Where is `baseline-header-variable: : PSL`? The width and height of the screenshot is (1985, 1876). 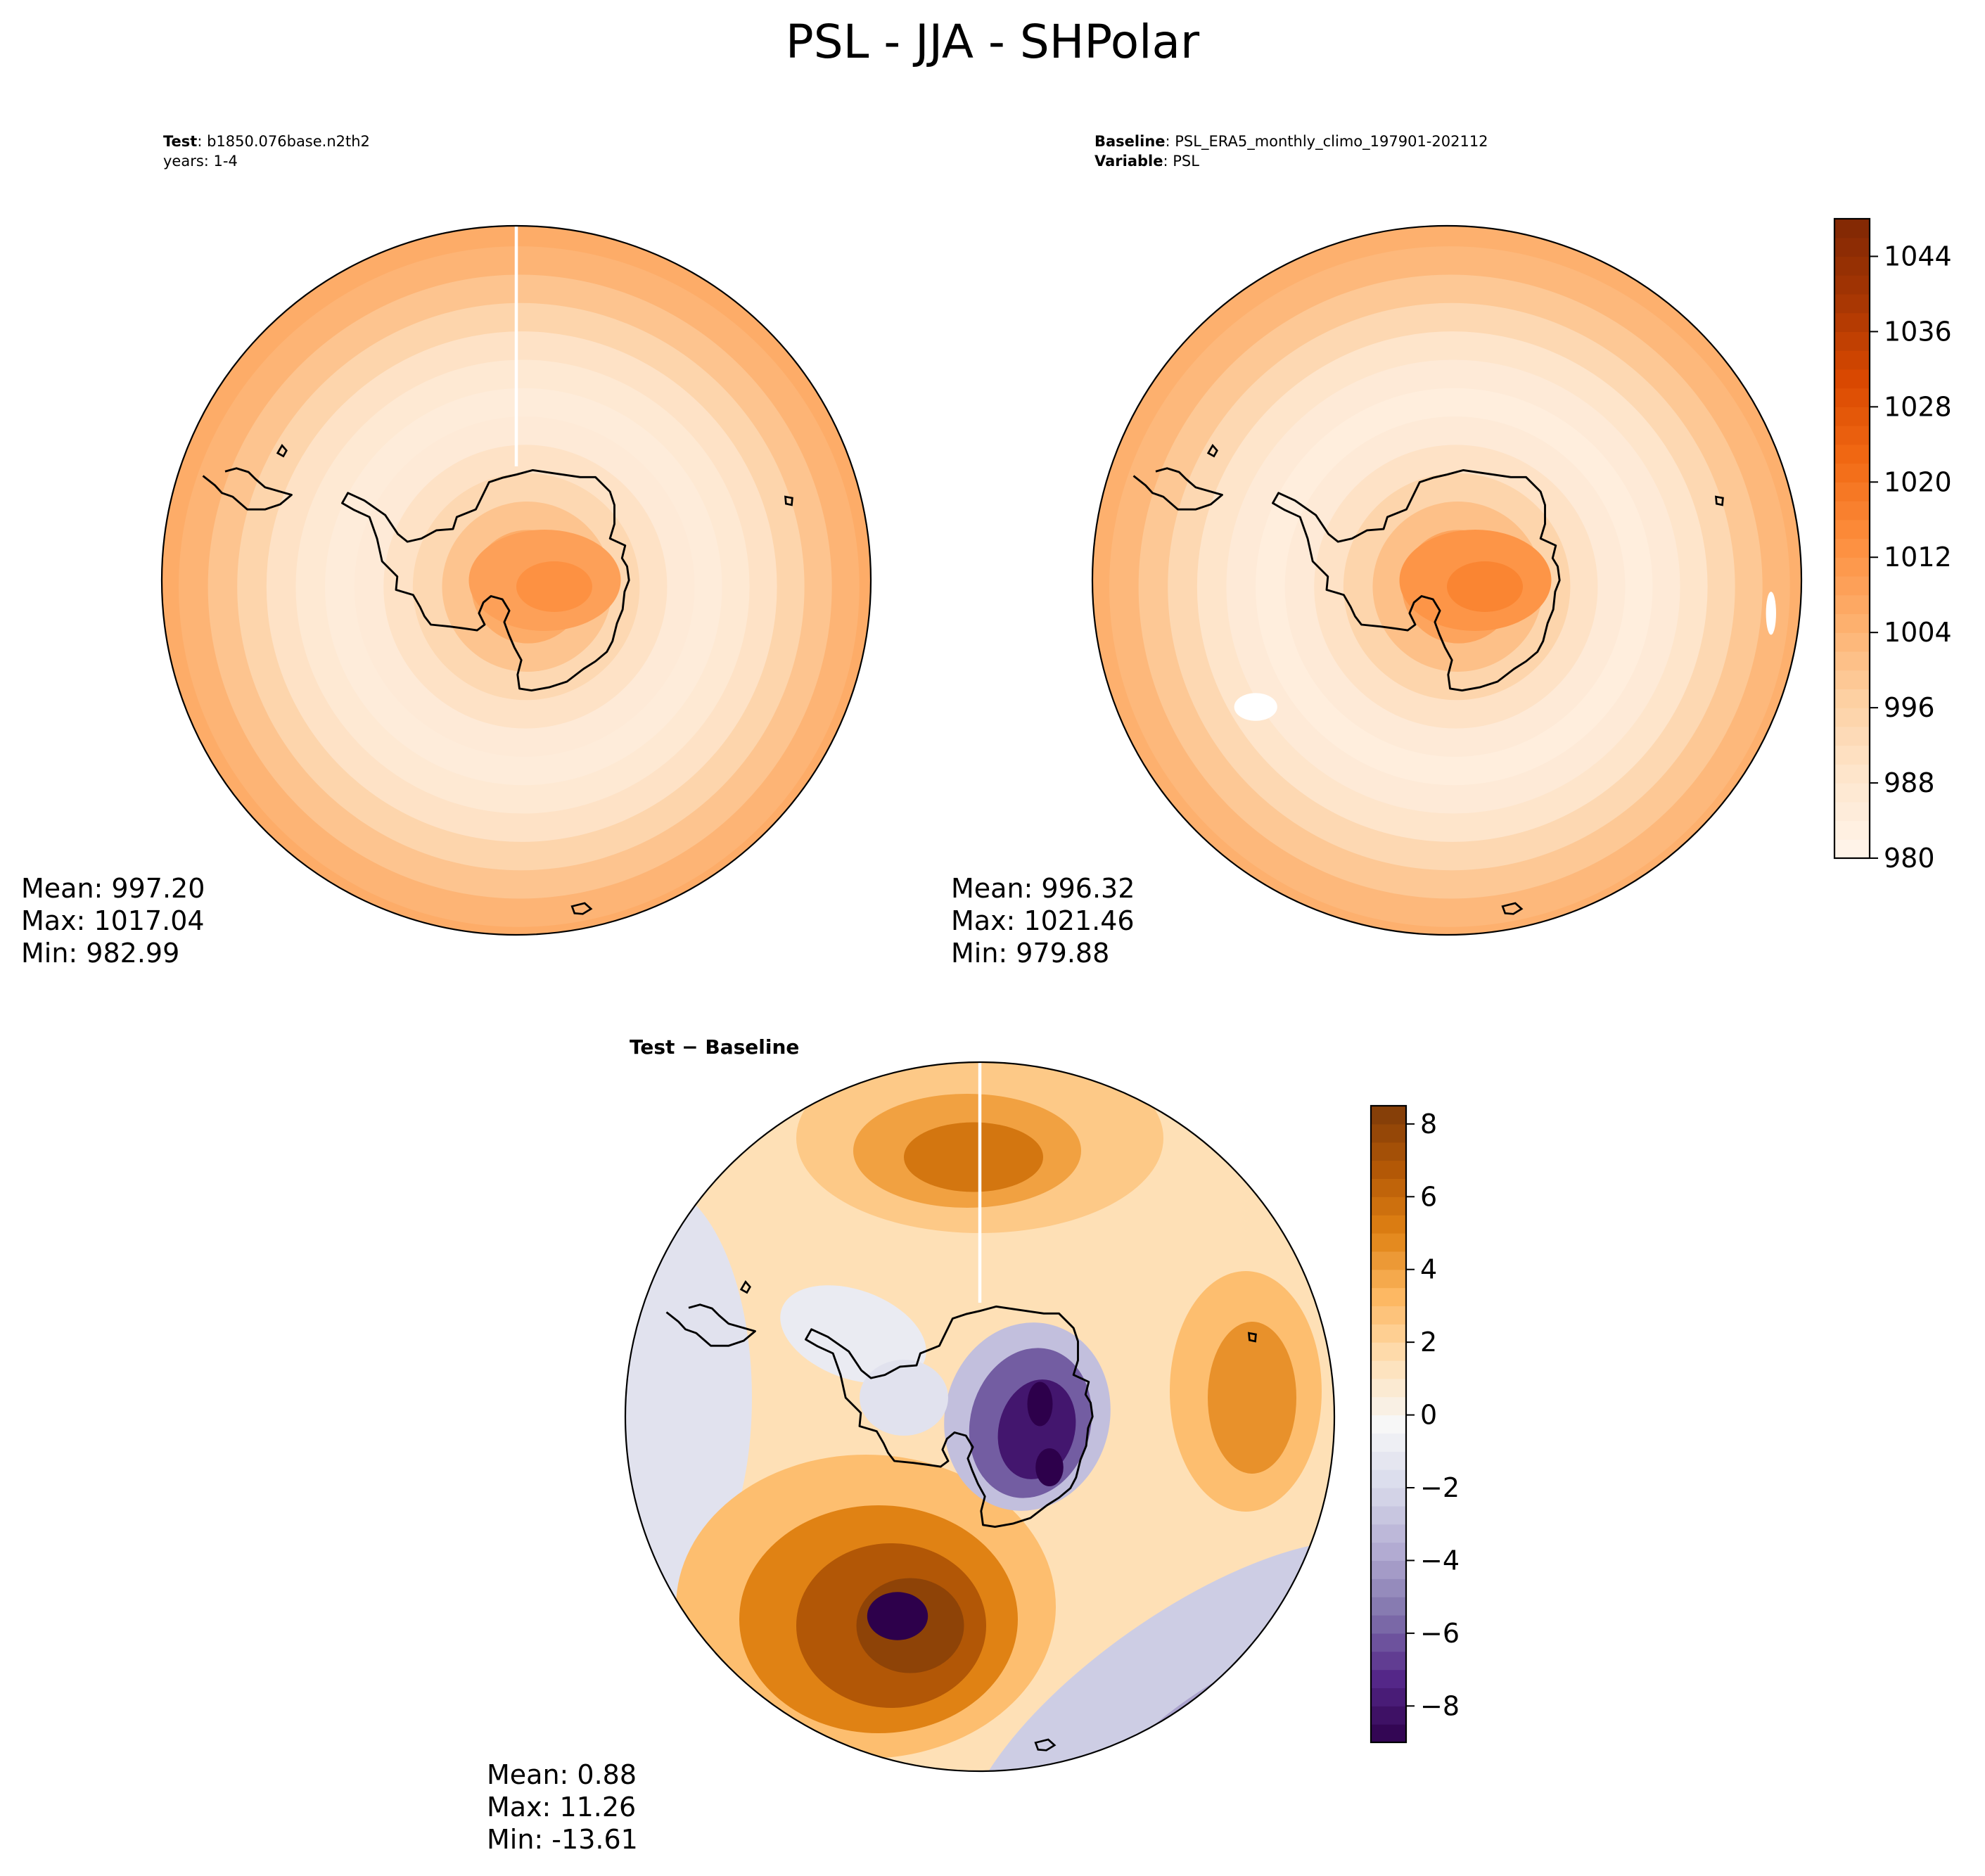 baseline-header-variable: : PSL is located at coordinates (1181, 161).